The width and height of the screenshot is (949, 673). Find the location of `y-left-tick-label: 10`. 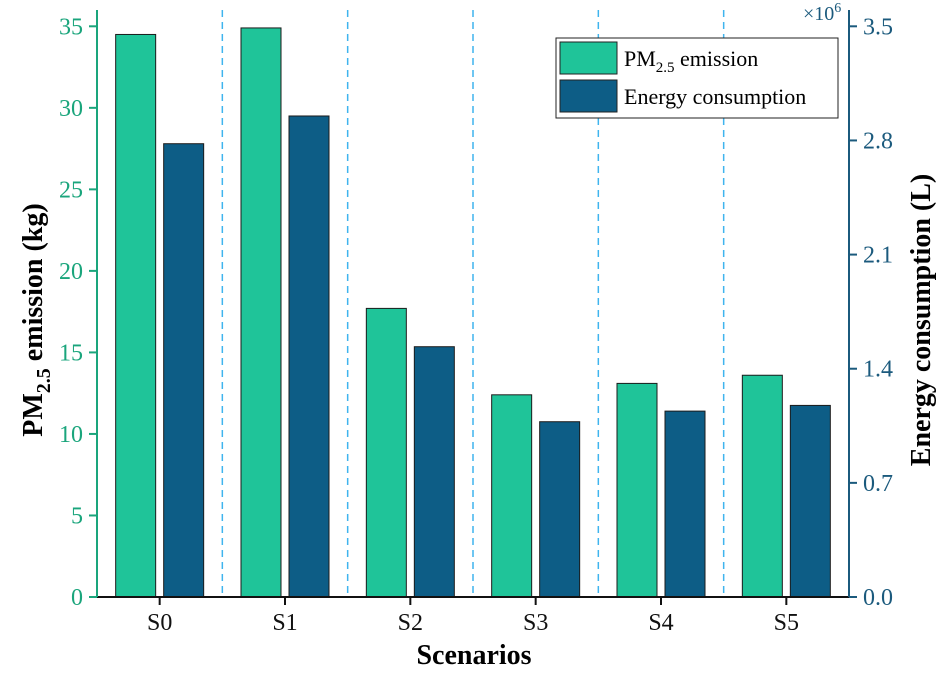

y-left-tick-label: 10 is located at coordinates (71, 435).